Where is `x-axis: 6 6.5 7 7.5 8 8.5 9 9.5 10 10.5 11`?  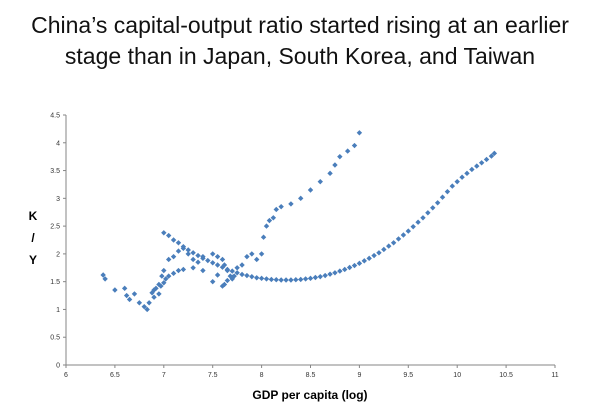
x-axis: 6 6.5 7 7.5 8 8.5 9 9.5 10 10.5 11 is located at coordinates (311, 372).